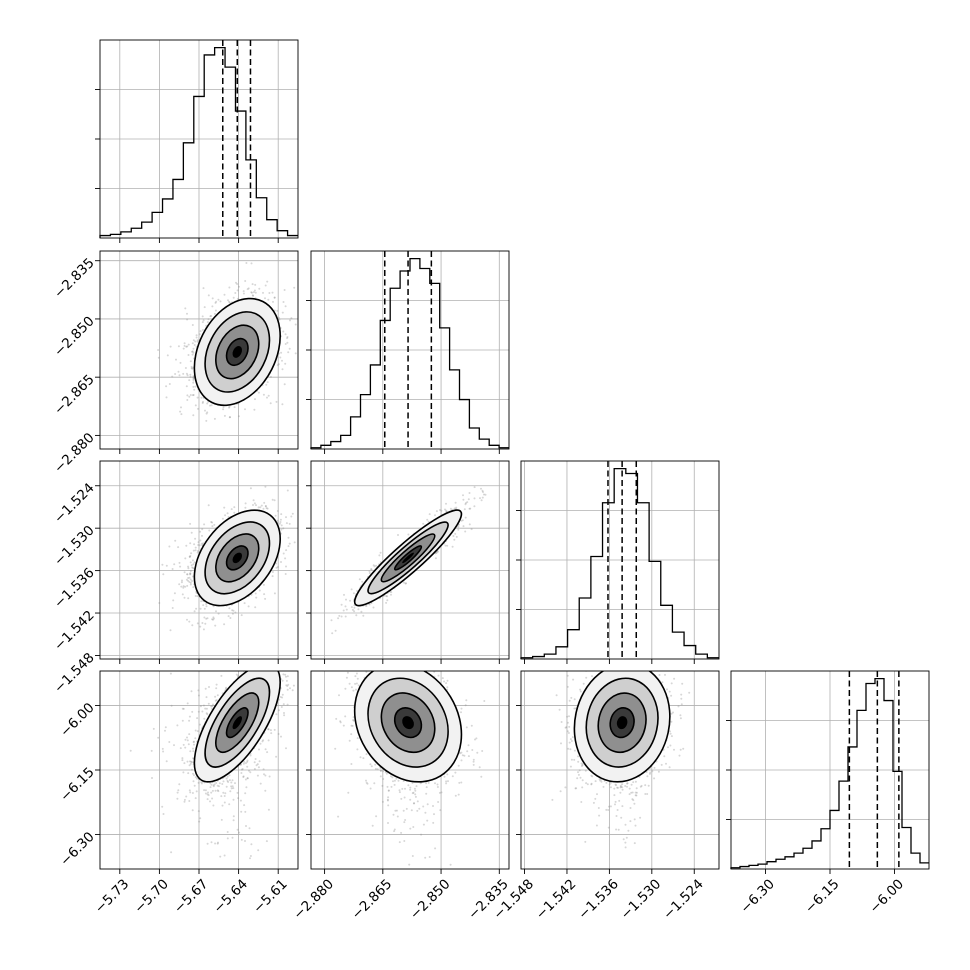  What do you see at coordinates (74, 395) in the screenshot?
I see `y-tick-label: −2.865` at bounding box center [74, 395].